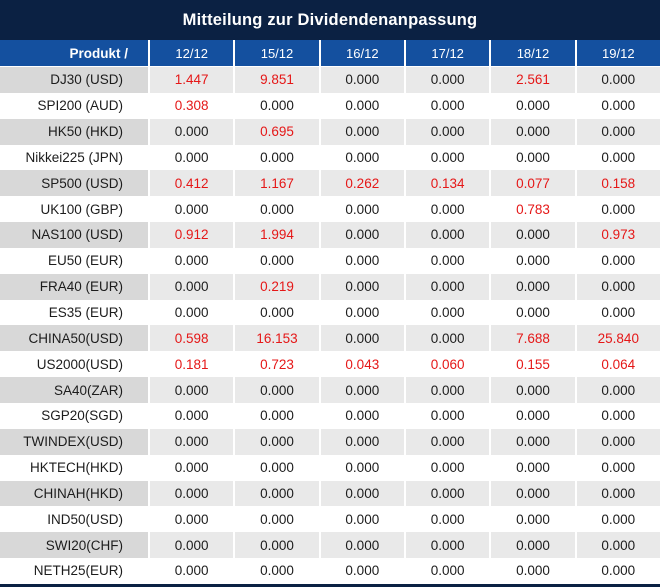 The width and height of the screenshot is (660, 587). I want to click on value-cell: 0.598, so click(193, 338).